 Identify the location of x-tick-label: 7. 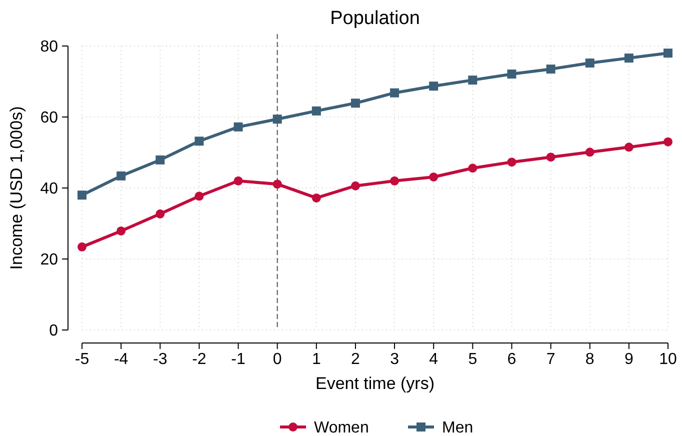
(551, 359).